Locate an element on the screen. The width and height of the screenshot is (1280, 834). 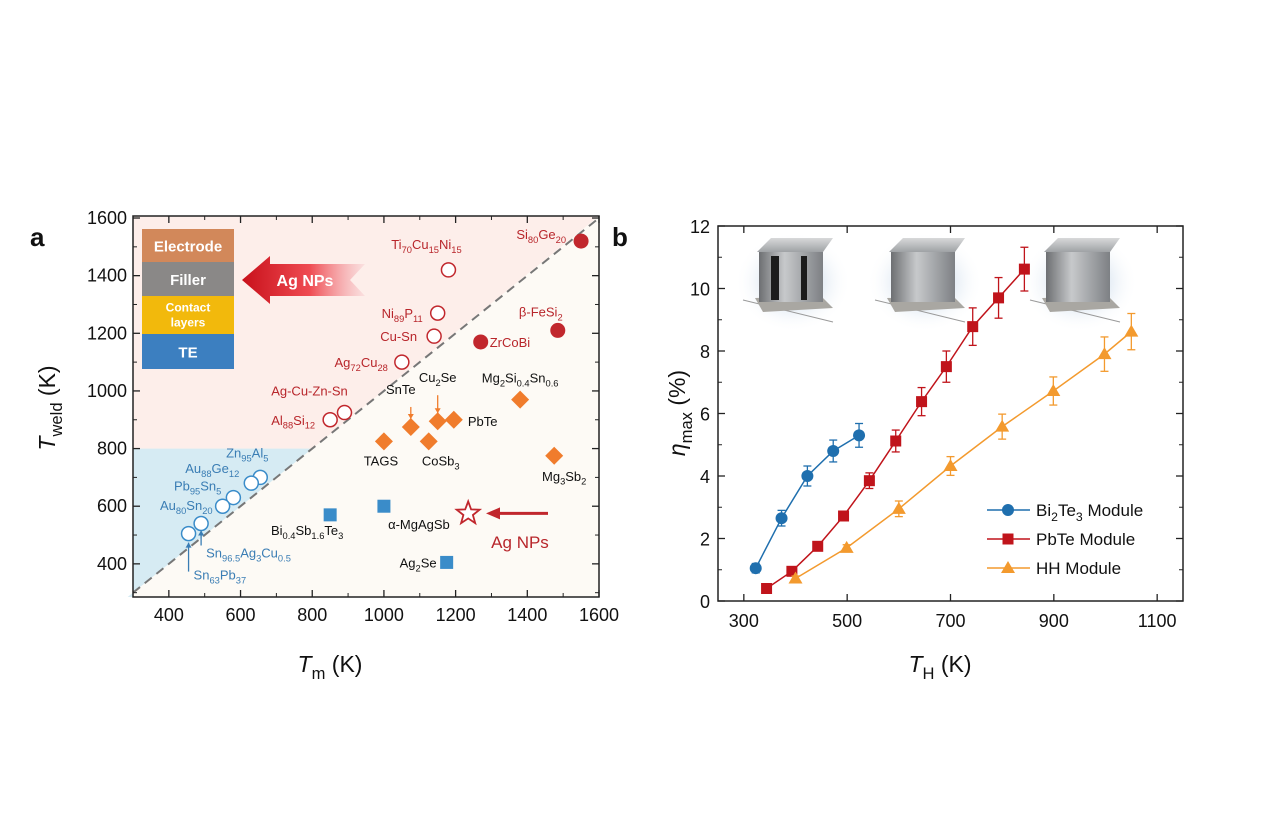
label-segment: Bi is located at coordinates (277, 530).